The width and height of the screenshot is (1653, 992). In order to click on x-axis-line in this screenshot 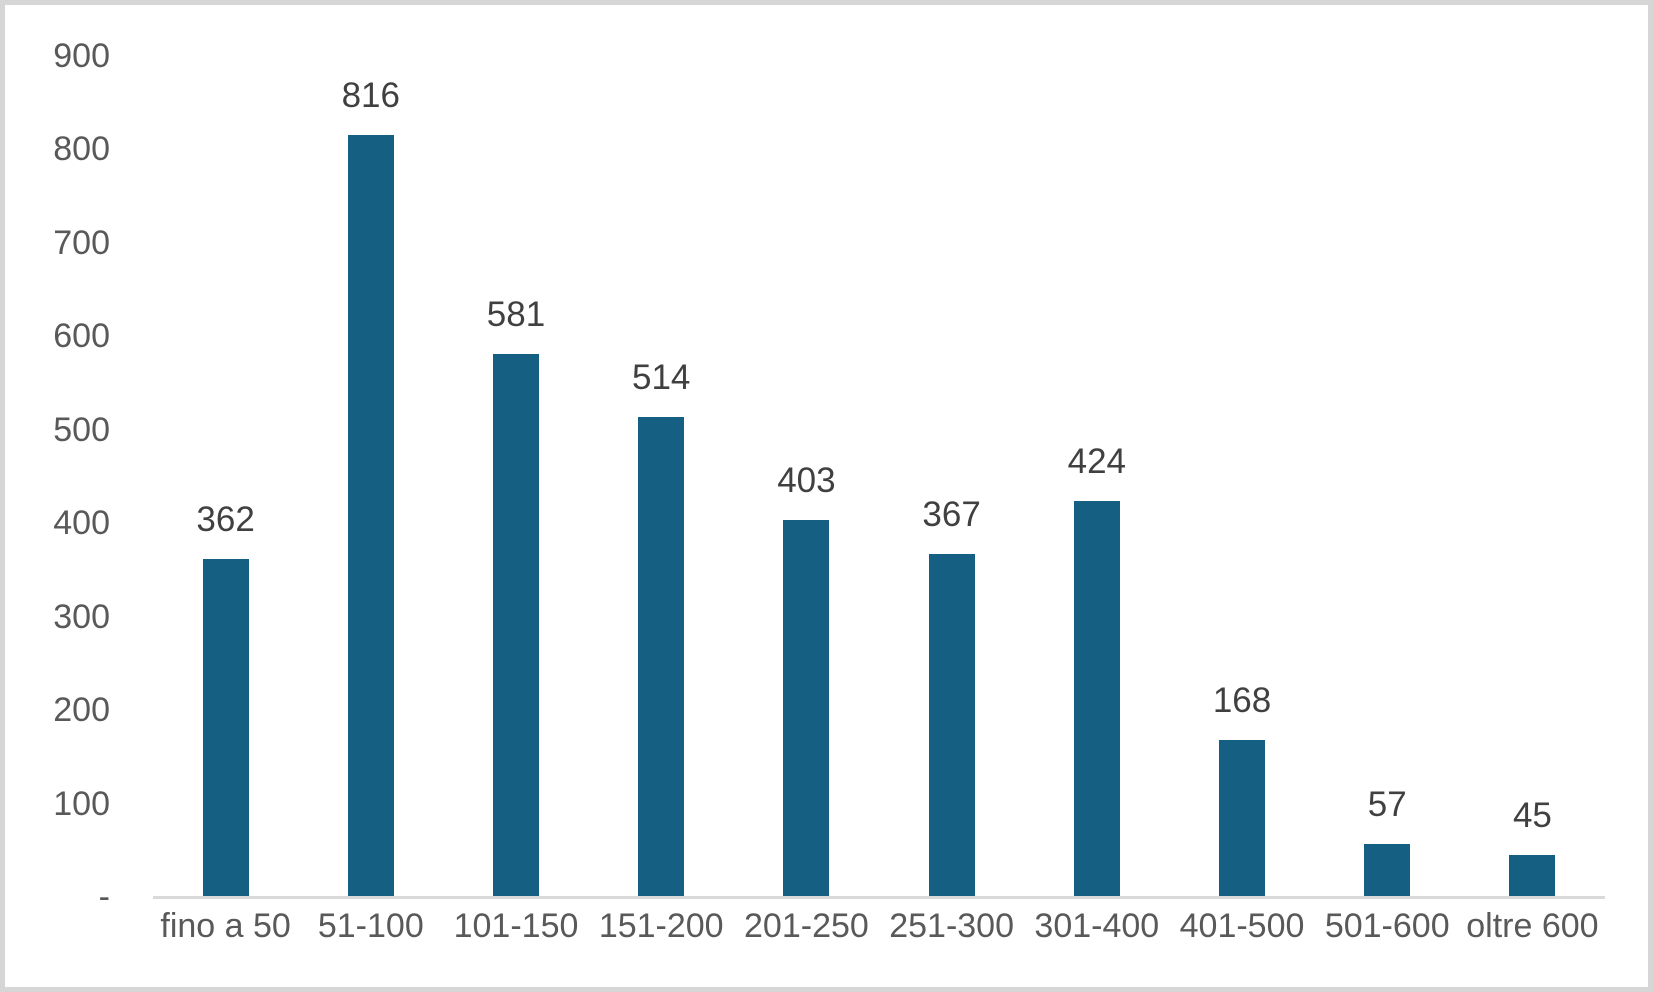, I will do `click(879, 897)`.